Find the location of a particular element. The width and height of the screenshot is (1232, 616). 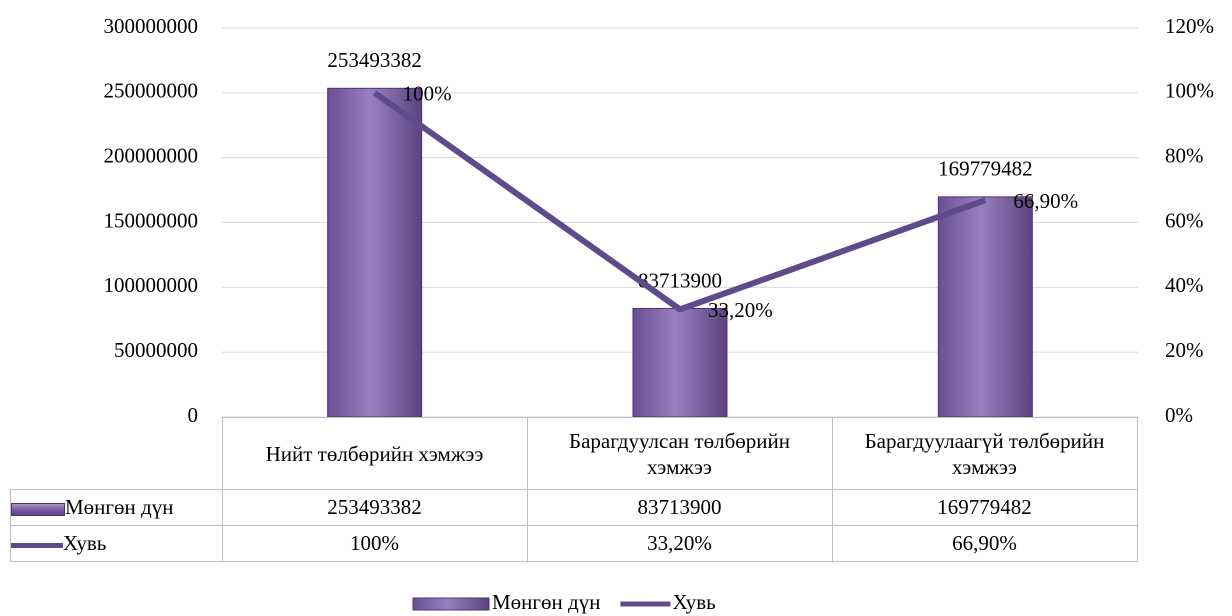

table-cell: 33,20% is located at coordinates (679, 543).